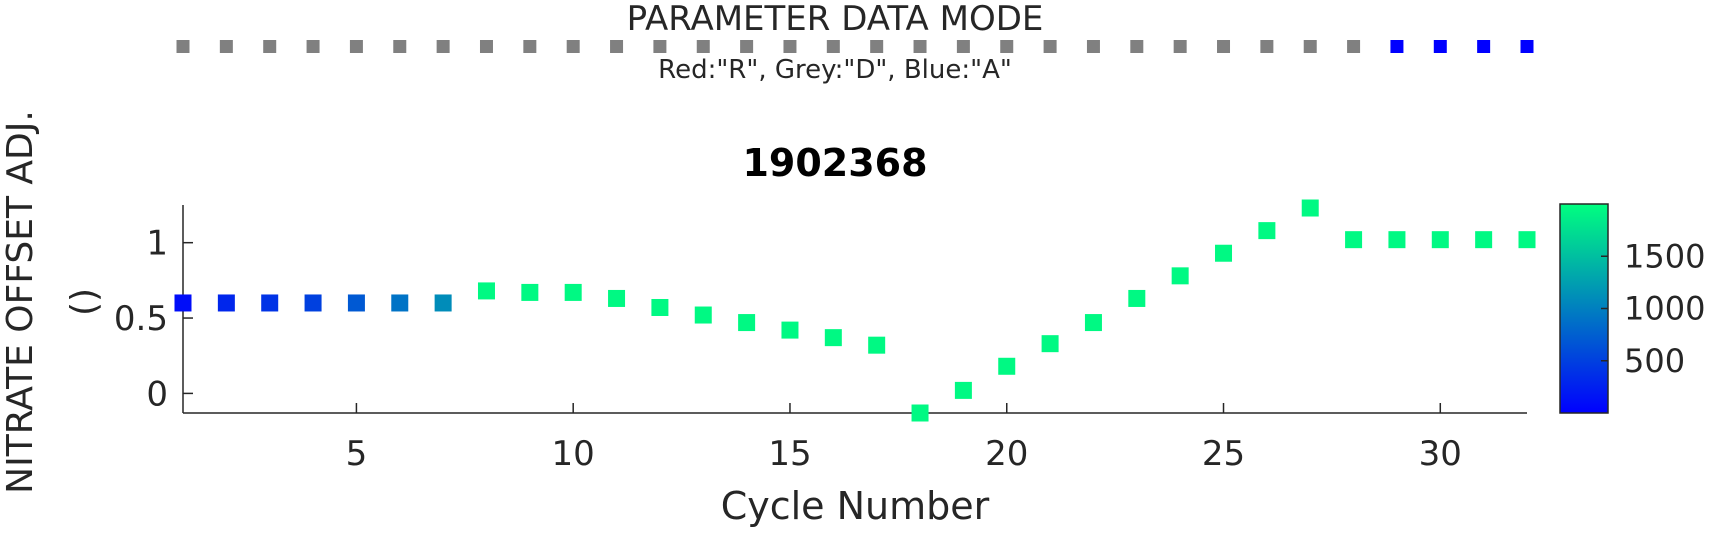 Image resolution: width=1715 pixels, height=542 pixels. I want to click on x-tick-label: 25, so click(1223, 454).